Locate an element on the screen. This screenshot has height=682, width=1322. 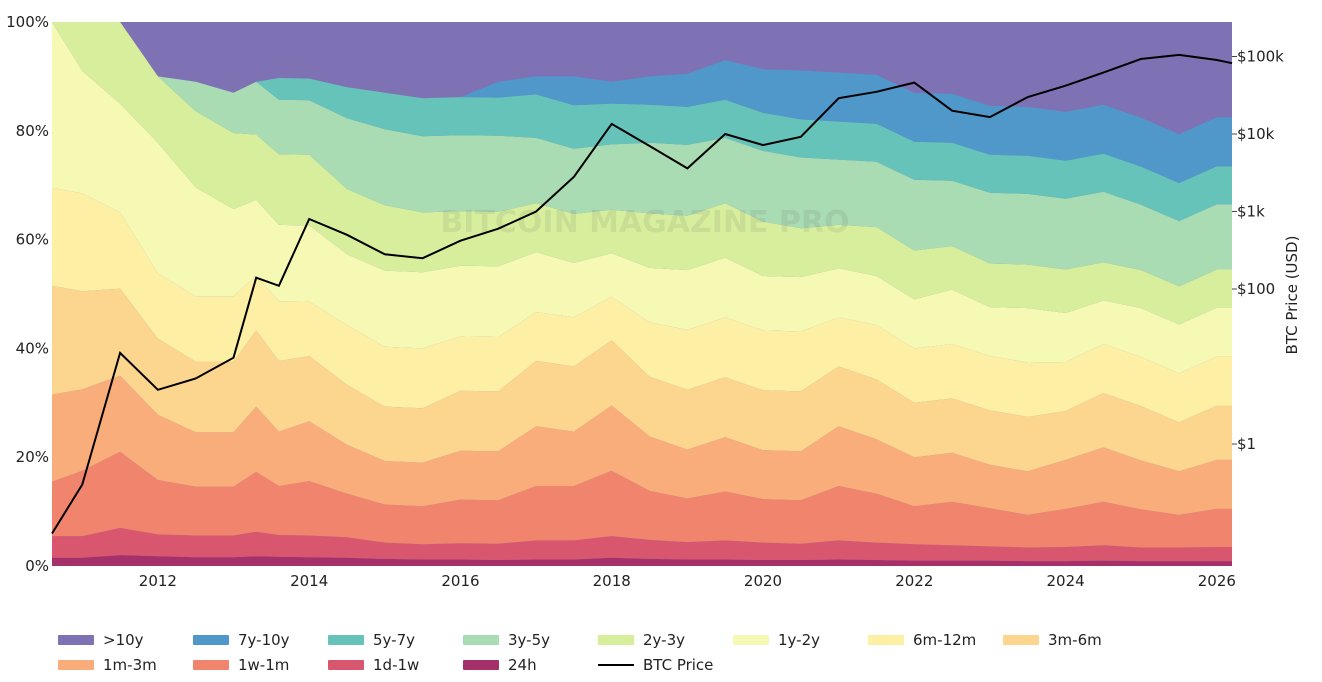
legend-item: 1y-2y is located at coordinates (776, 640).